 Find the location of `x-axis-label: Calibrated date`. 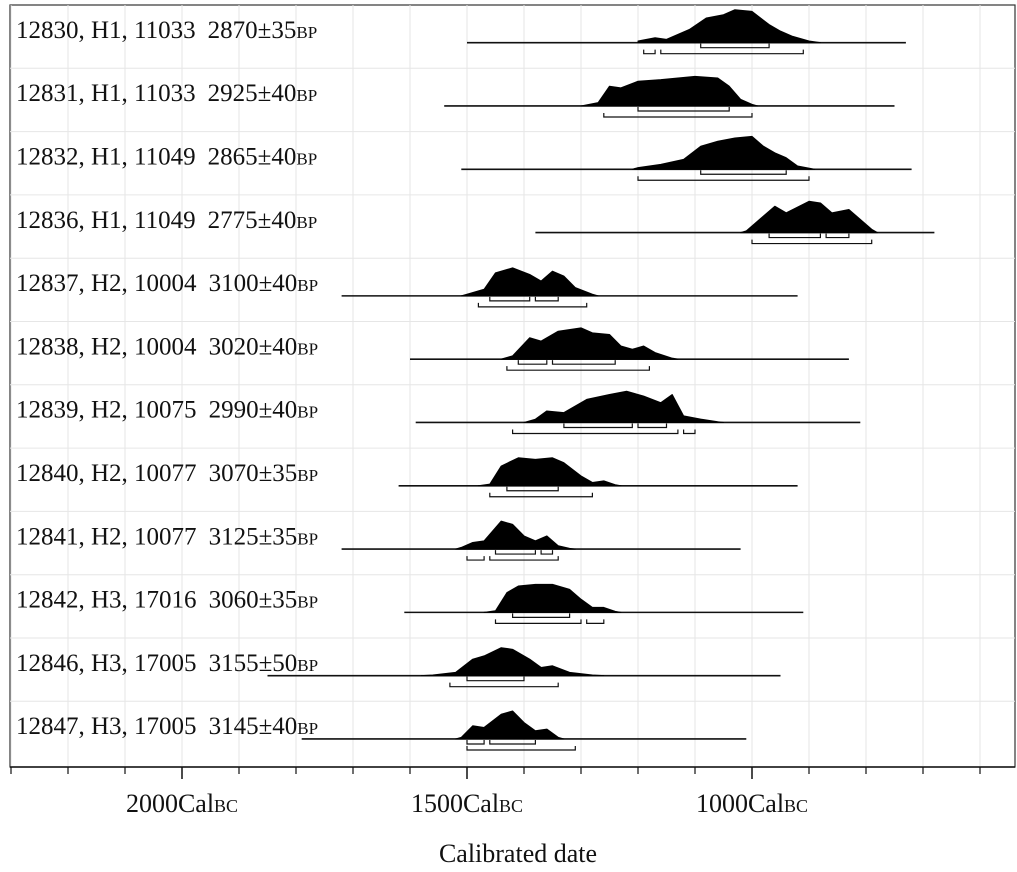

x-axis-label: Calibrated date is located at coordinates (518, 853).